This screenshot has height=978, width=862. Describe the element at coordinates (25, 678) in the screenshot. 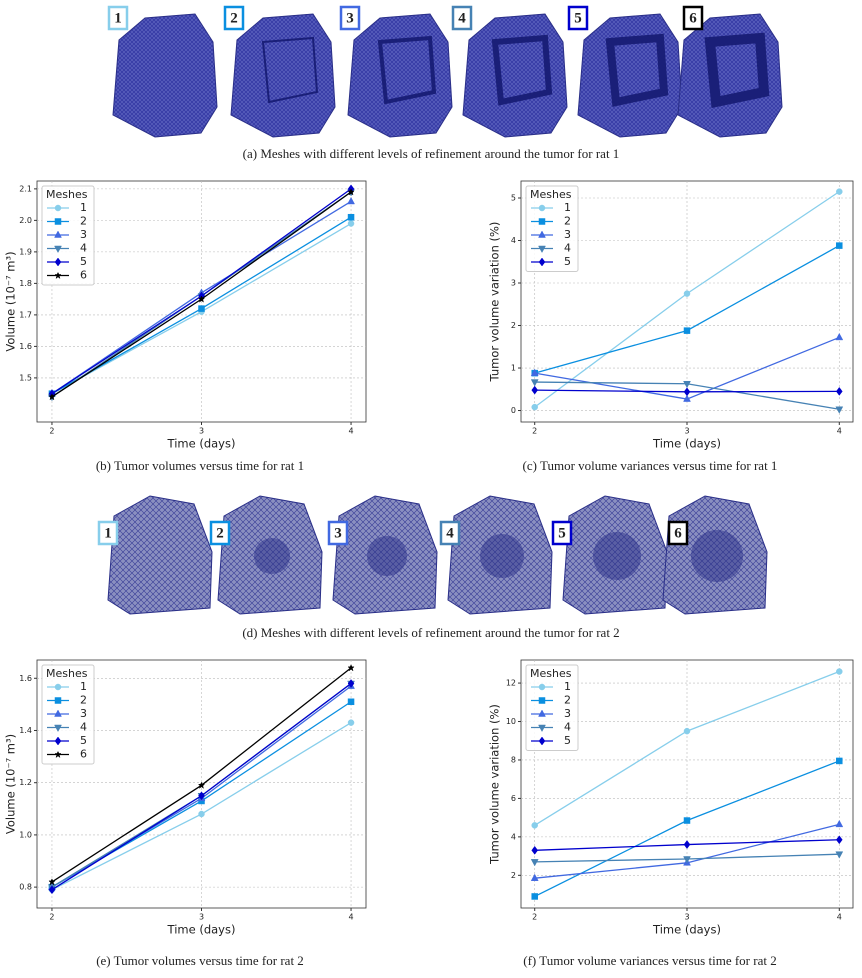

I see `y-tick-label: 1.6` at that location.